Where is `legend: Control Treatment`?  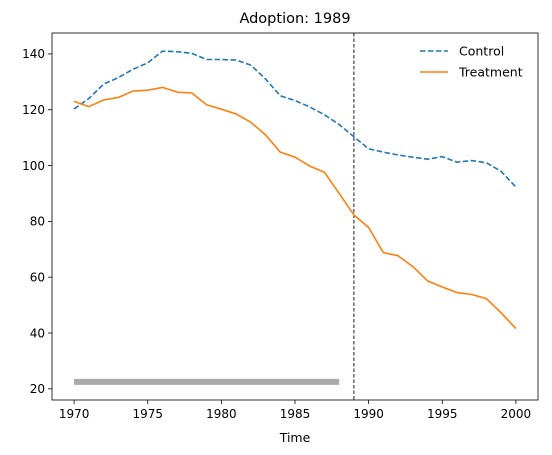
legend: Control Treatment is located at coordinates (471, 62).